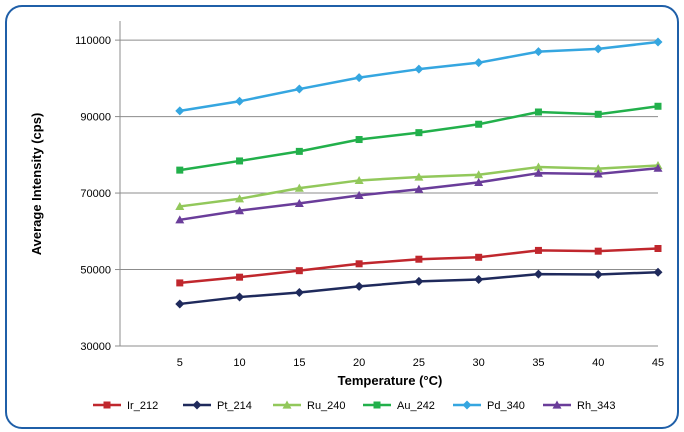  I want to click on y-tick-label: 90000, so click(95, 118).